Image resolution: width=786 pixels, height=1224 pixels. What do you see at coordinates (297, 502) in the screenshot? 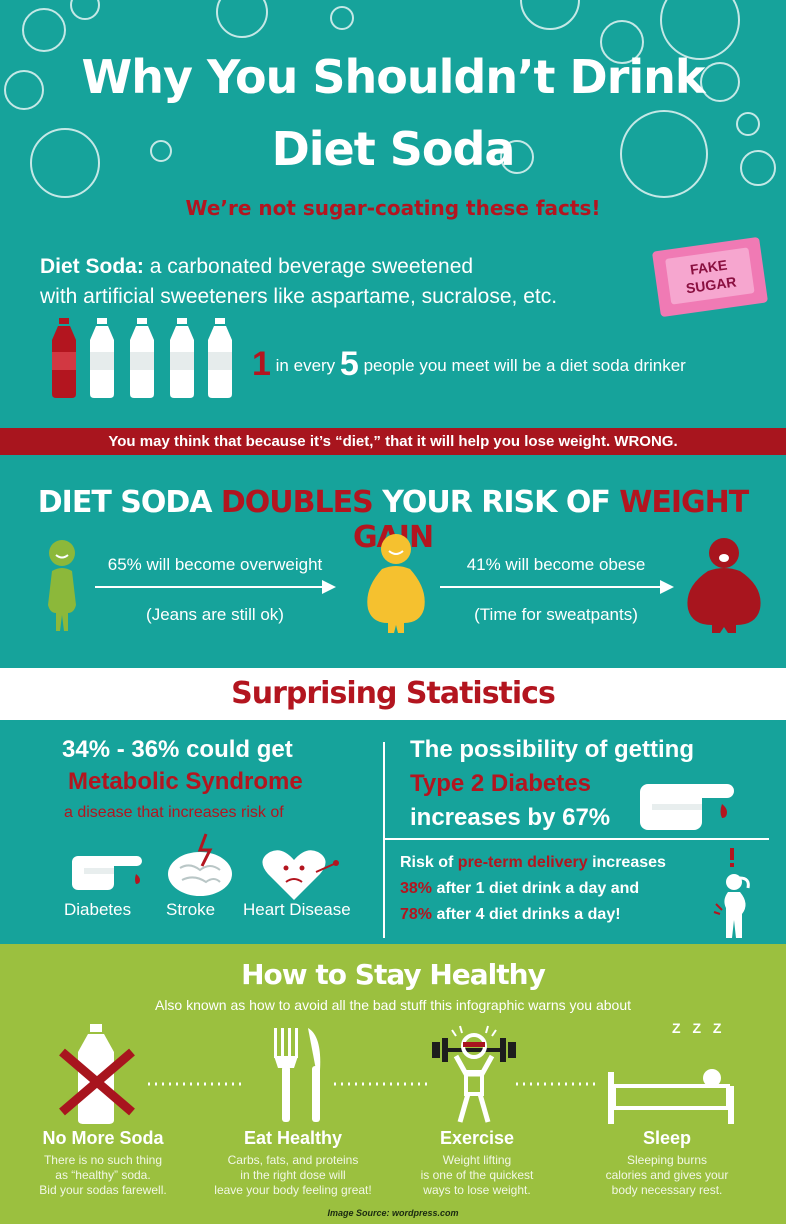
I see `weight-title-part2: DOUBLES` at bounding box center [297, 502].